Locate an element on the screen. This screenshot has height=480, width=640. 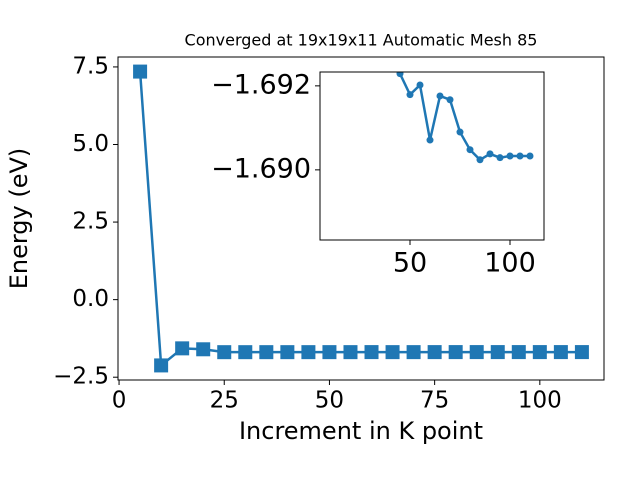
y-tick-label: 2.5 is located at coordinates (90, 222).